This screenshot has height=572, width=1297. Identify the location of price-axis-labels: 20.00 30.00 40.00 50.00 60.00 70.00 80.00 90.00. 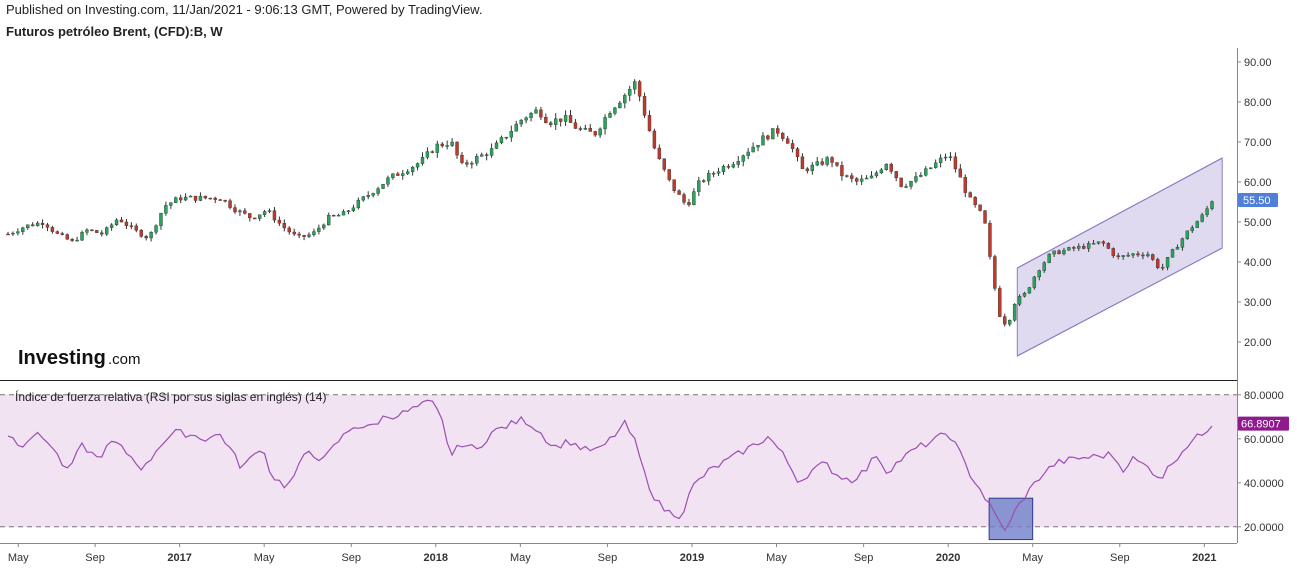
(1254, 203).